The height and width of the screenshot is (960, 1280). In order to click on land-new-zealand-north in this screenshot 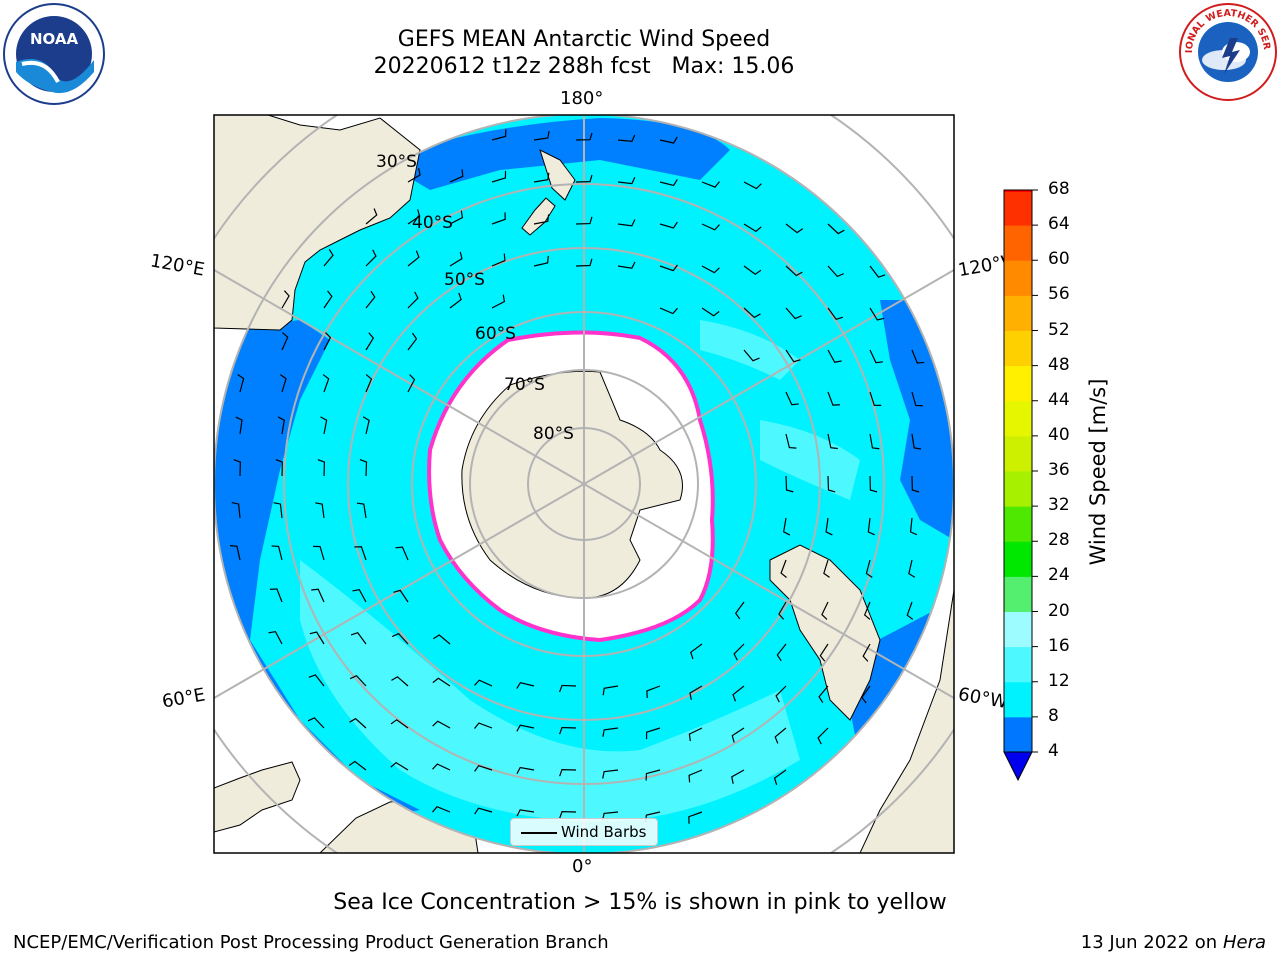, I will do `click(557, 175)`.